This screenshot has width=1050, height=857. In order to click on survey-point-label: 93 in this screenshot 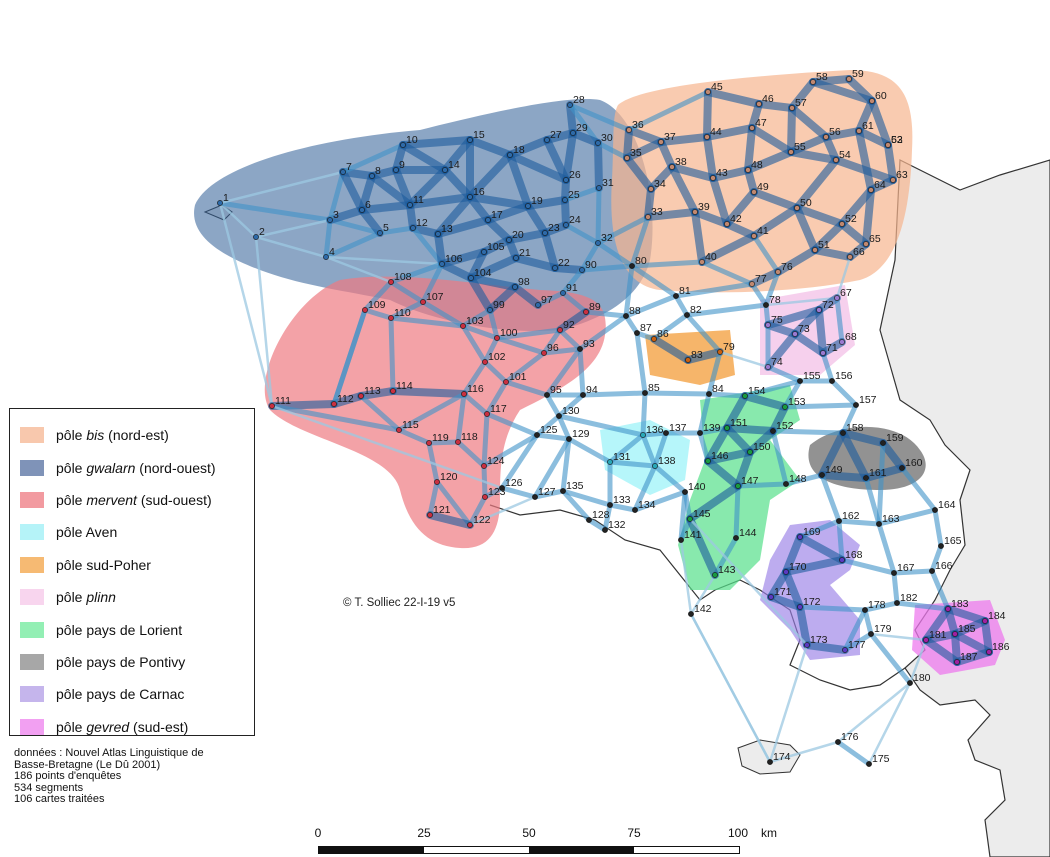, I will do `click(589, 344)`.